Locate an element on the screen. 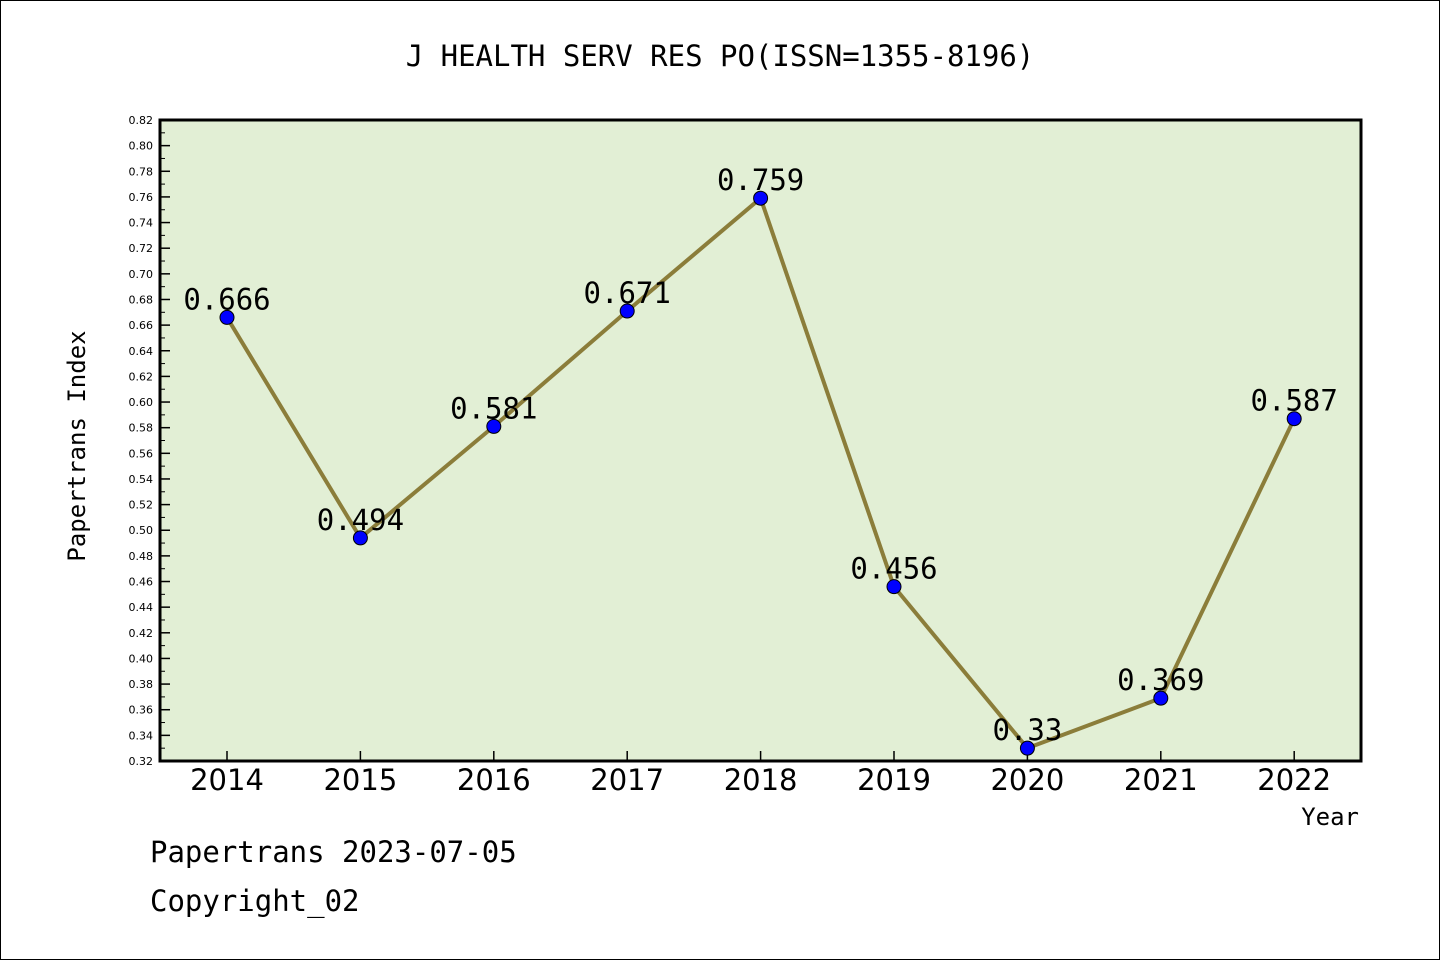 This screenshot has width=1440, height=960. y-tick-label: 0.32 is located at coordinates (141, 761).